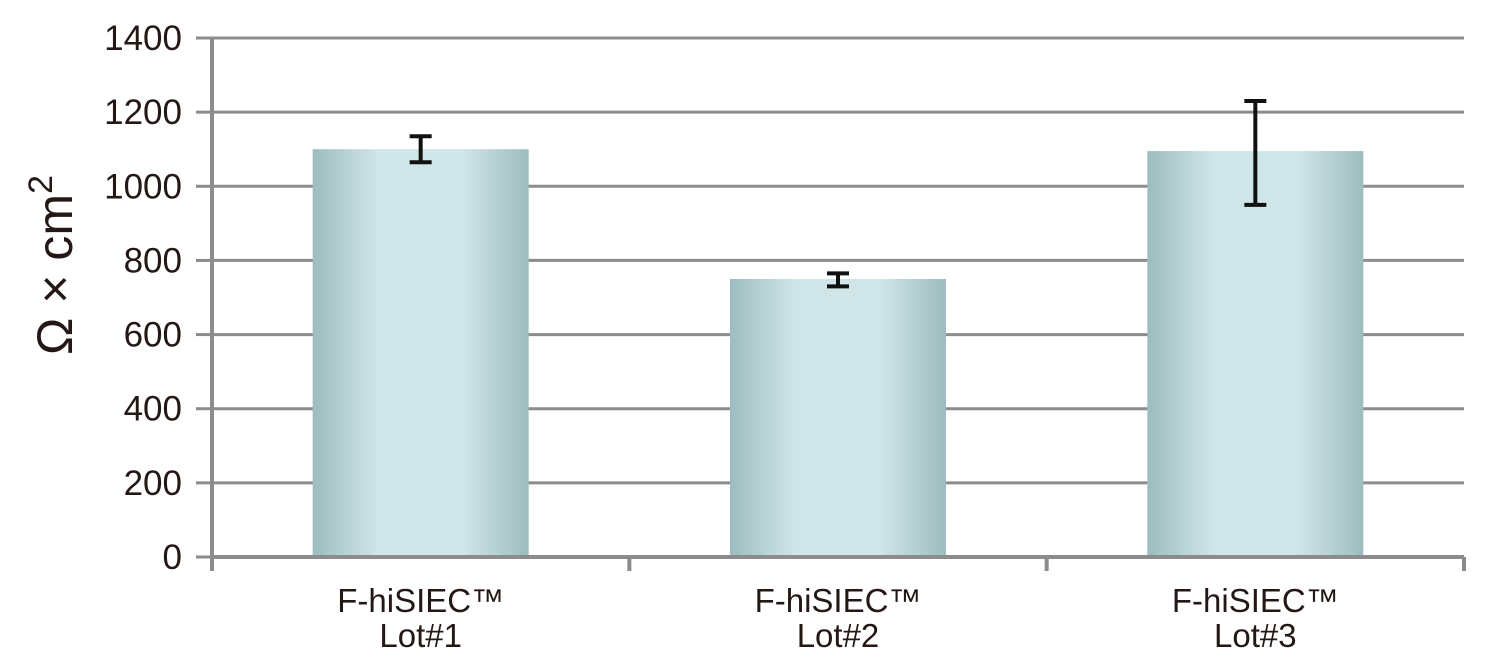  Describe the element at coordinates (153, 483) in the screenshot. I see `y-tick-label-200: 200` at that location.